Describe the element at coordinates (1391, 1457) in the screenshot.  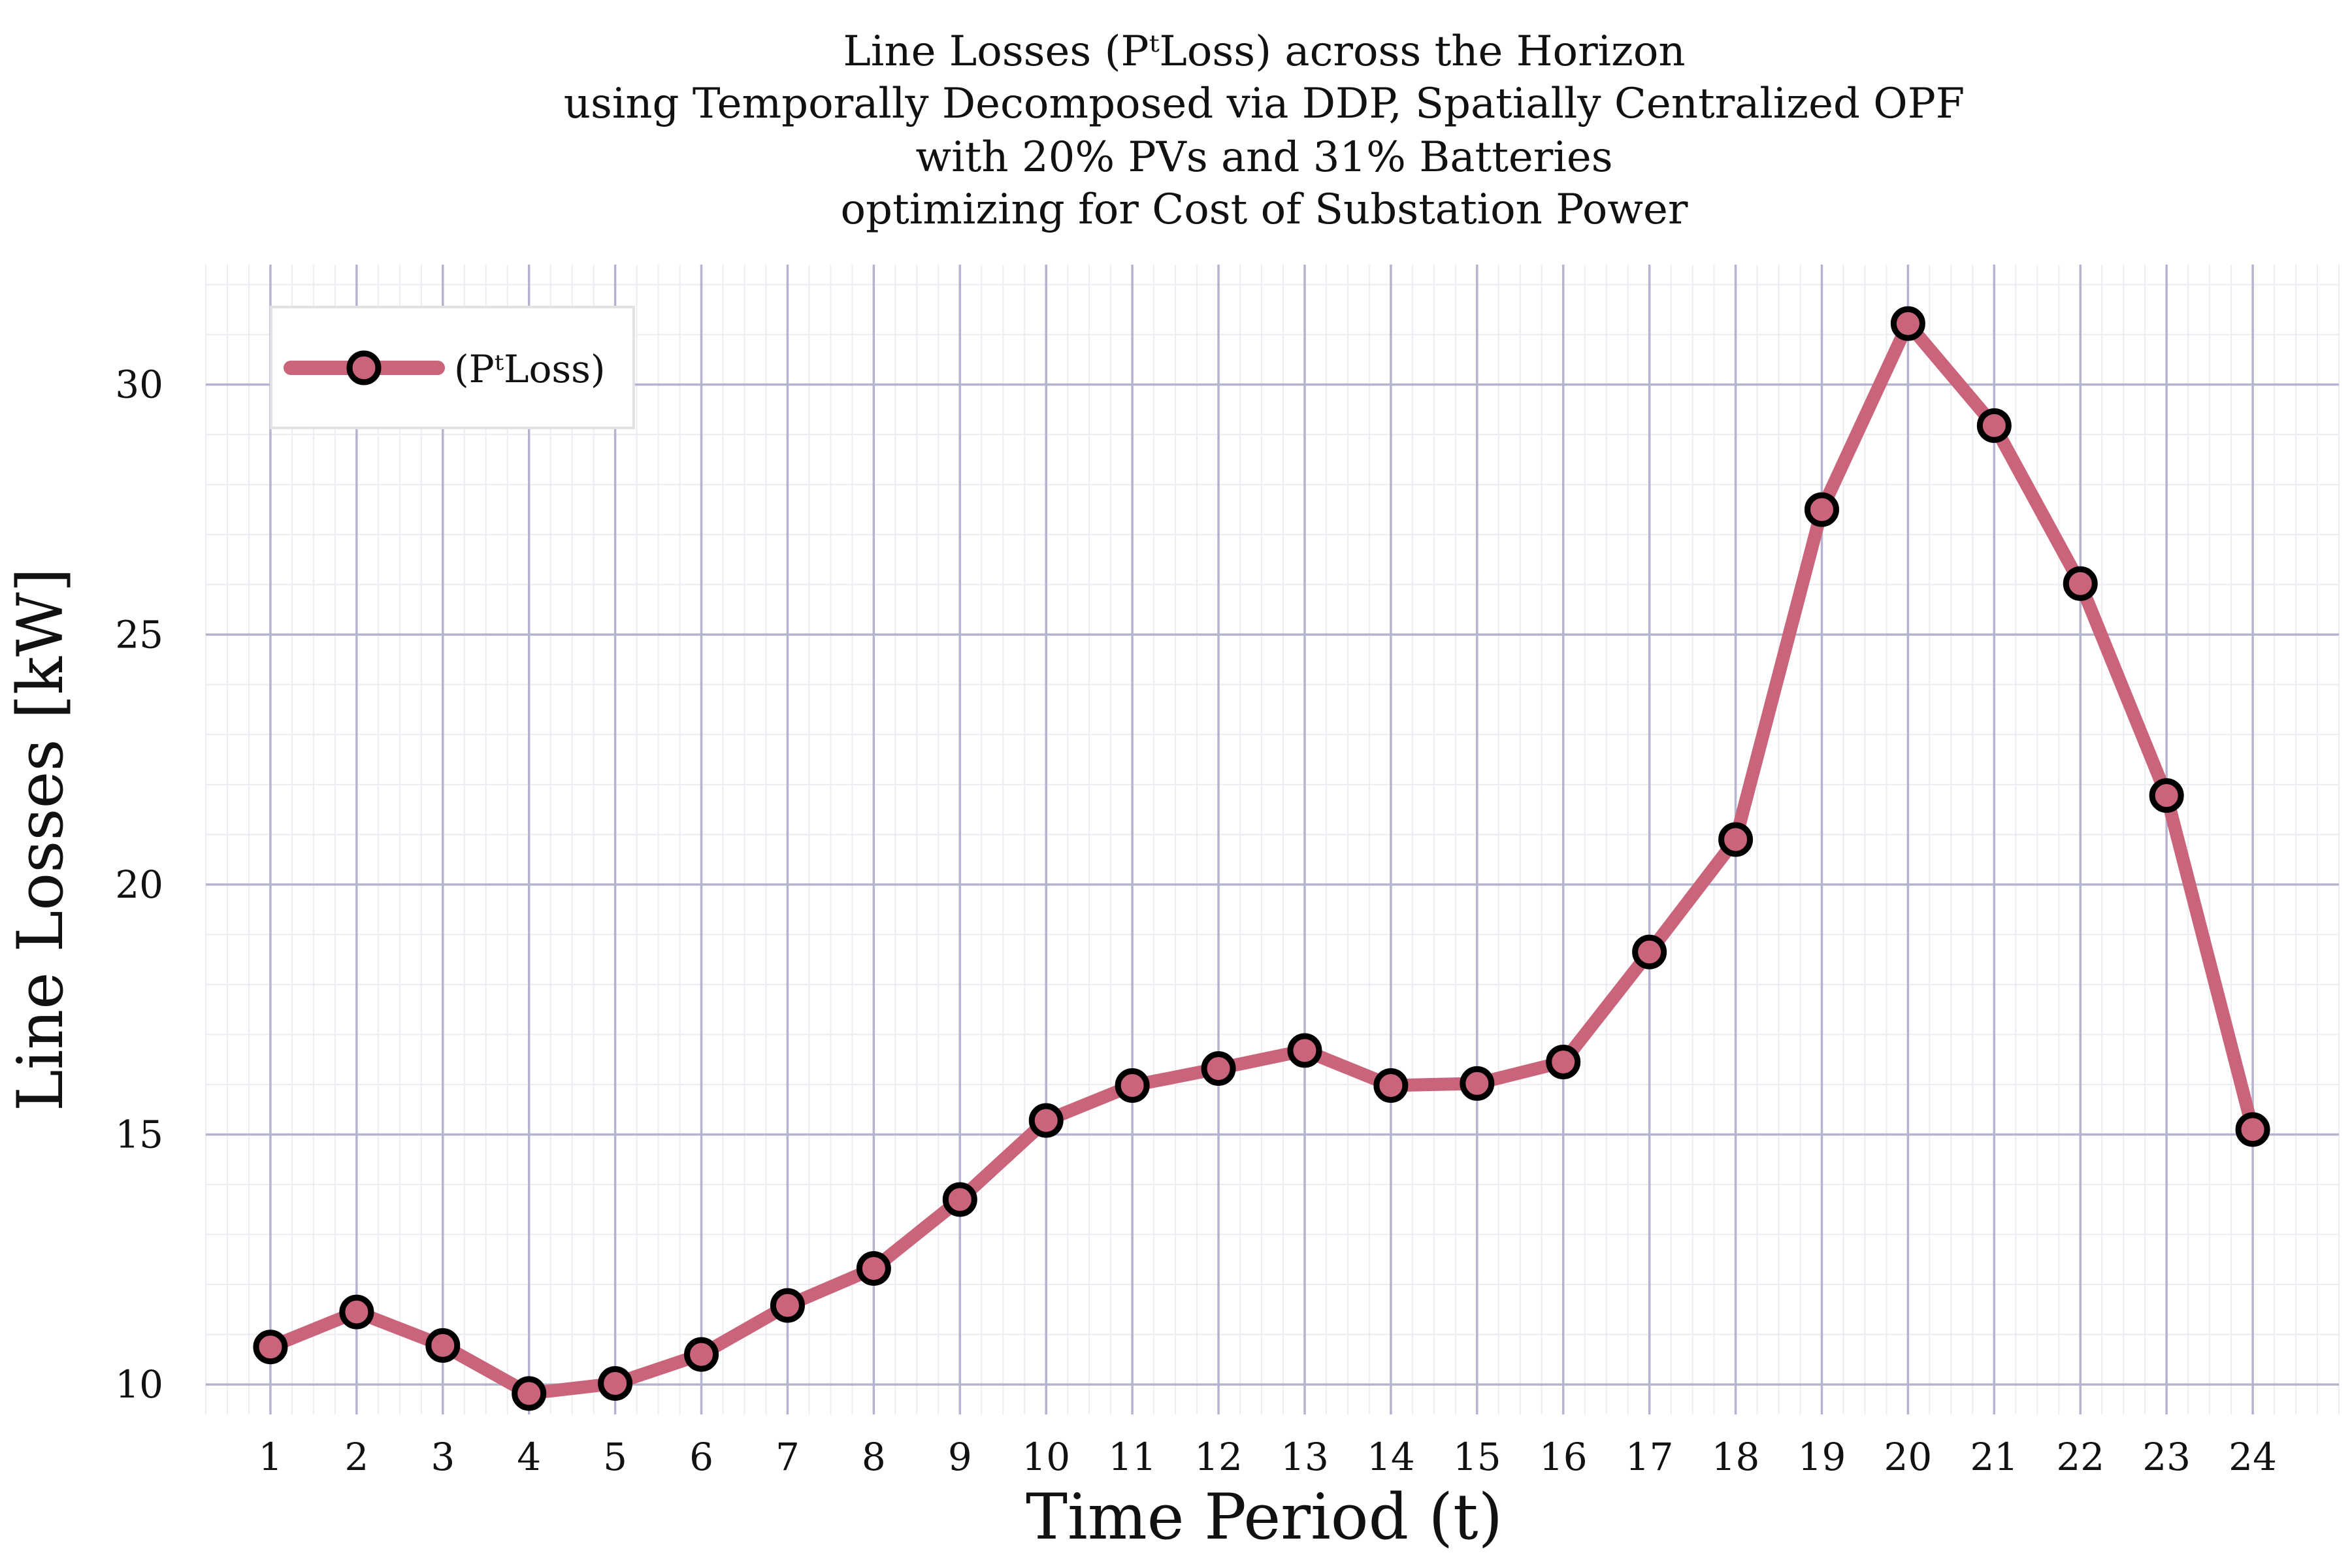
I see `x-tick-label: 14` at that location.